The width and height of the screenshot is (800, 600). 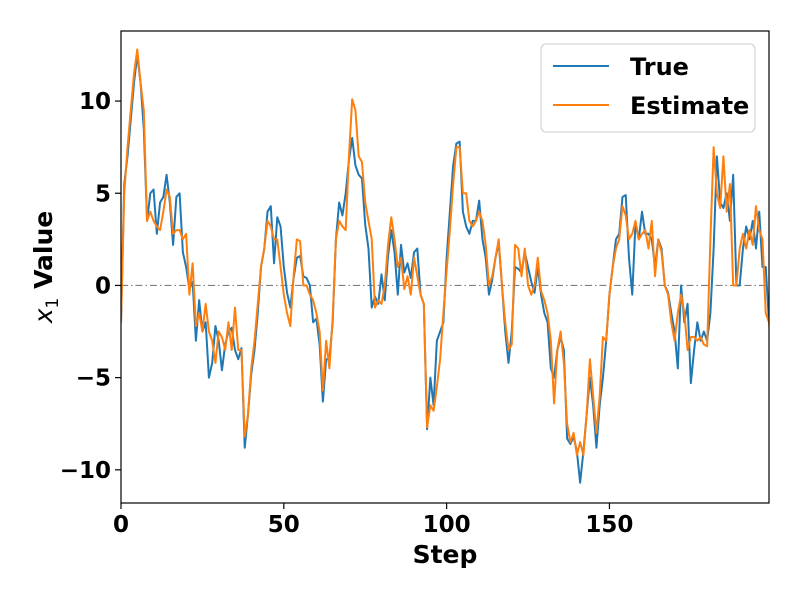 What do you see at coordinates (609, 525) in the screenshot?
I see `x-tick-label: 150` at bounding box center [609, 525].